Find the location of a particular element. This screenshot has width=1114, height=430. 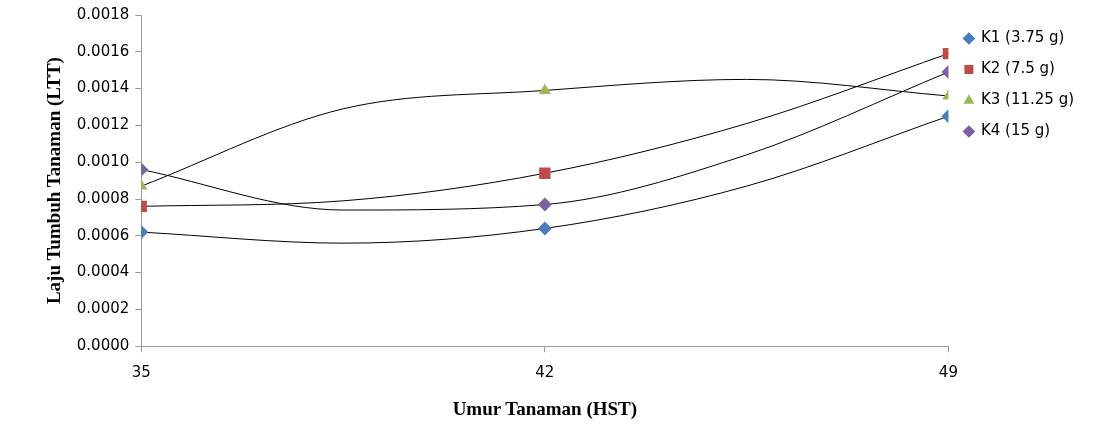

legend-label: K4 (15 g) is located at coordinates (1015, 130).